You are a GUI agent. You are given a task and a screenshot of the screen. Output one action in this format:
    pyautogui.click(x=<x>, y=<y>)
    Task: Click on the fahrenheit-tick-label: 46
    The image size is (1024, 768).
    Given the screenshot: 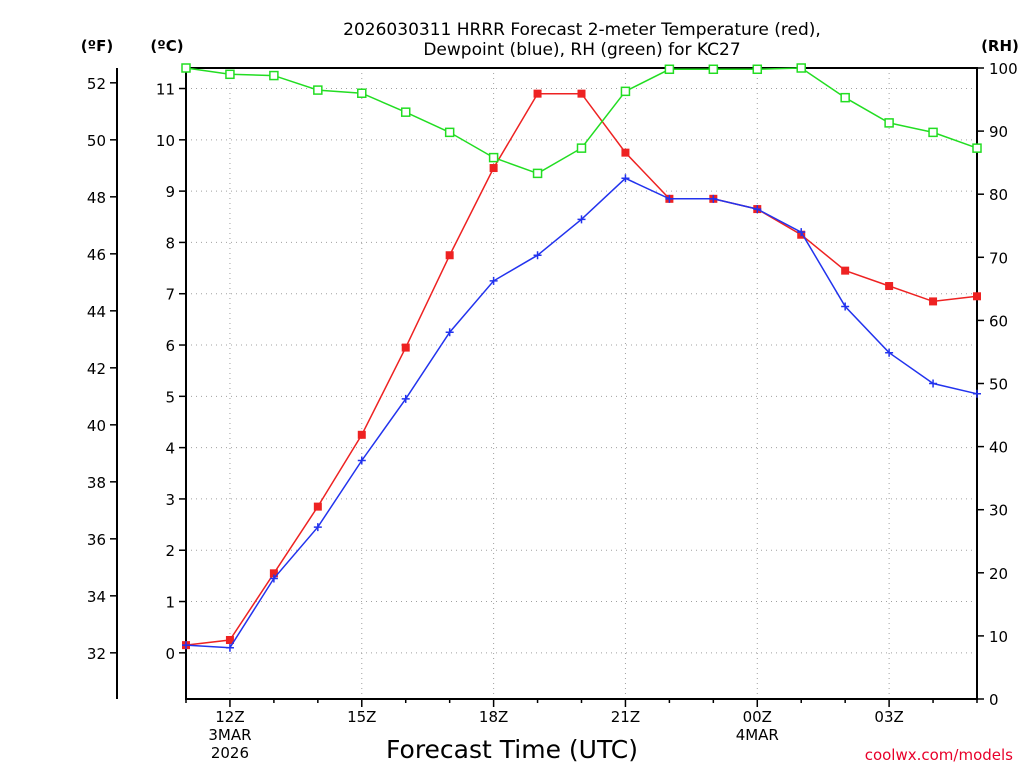 What is the action you would take?
    pyautogui.click(x=96, y=255)
    